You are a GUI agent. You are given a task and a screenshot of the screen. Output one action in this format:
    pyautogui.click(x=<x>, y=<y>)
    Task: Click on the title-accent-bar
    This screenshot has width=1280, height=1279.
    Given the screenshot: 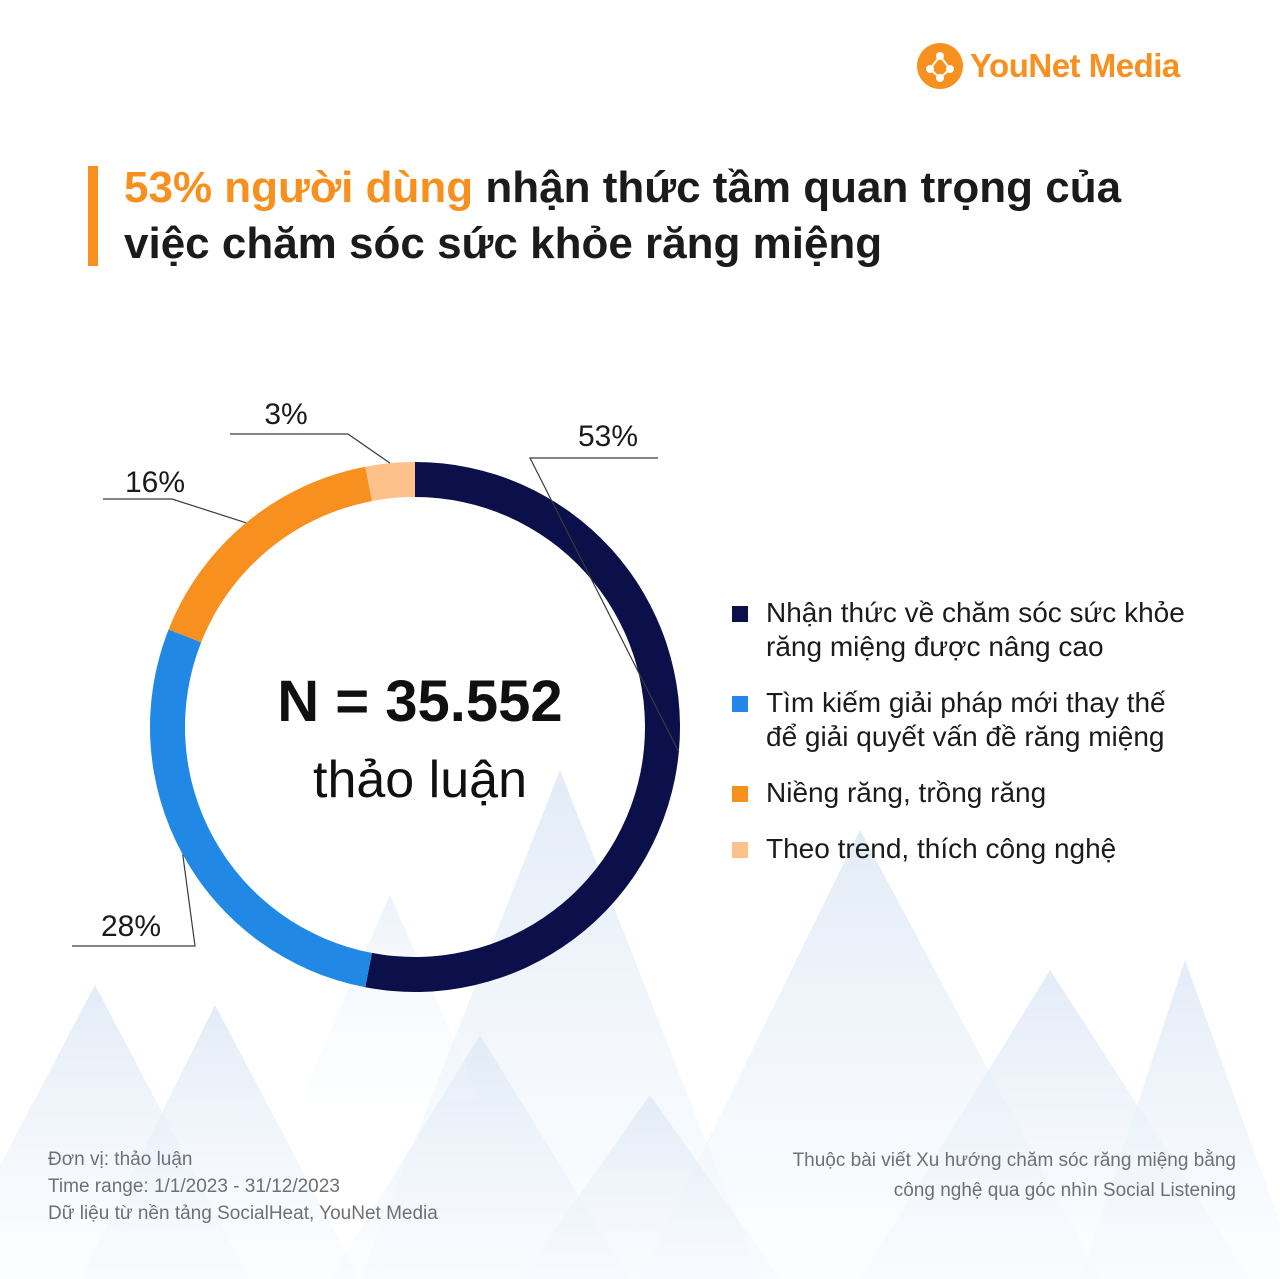 What is the action you would take?
    pyautogui.click(x=93, y=216)
    